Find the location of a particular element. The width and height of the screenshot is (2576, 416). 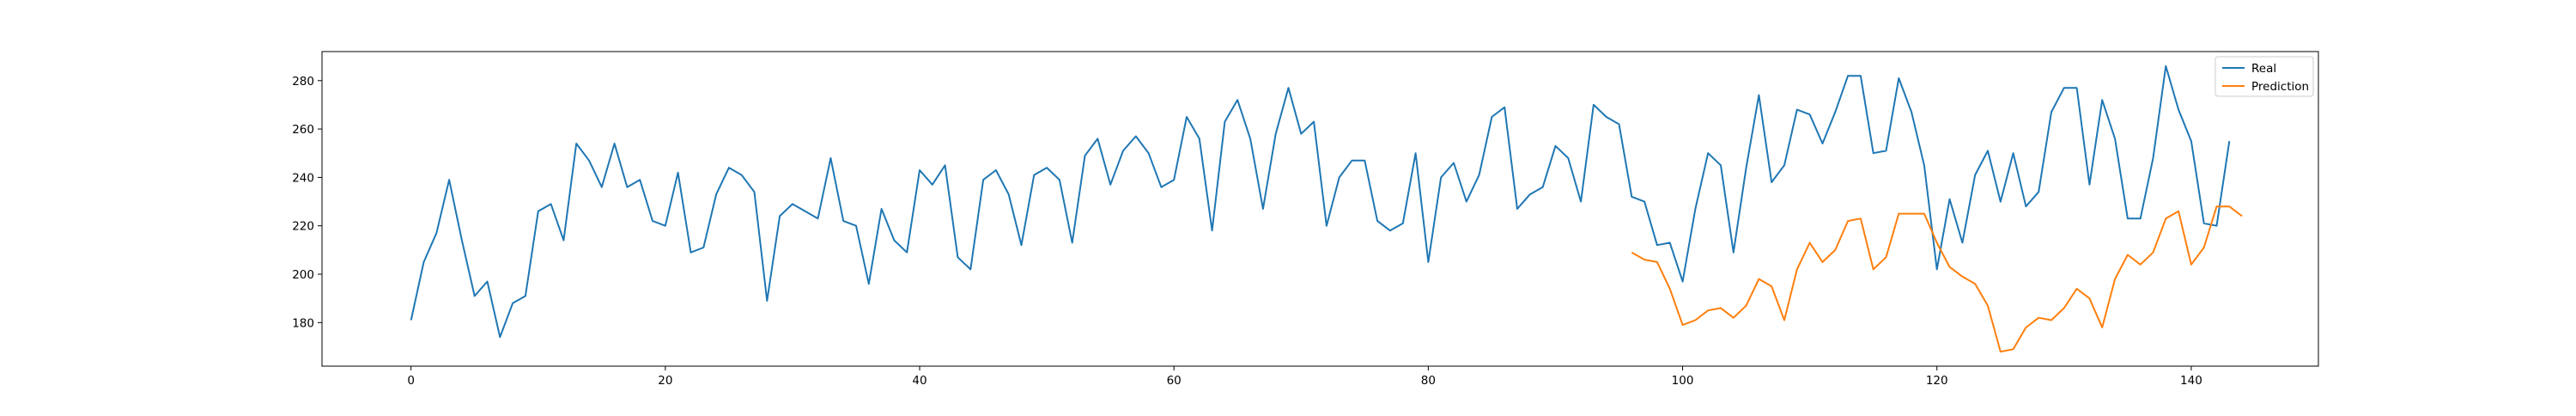

y-tick-label: 200 is located at coordinates (303, 275).